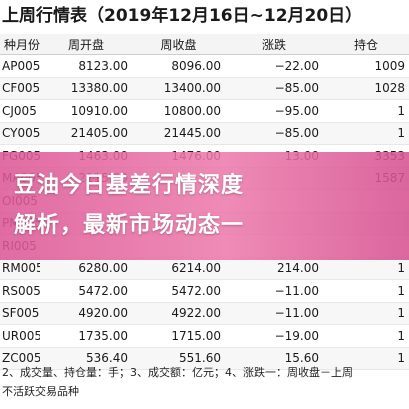 The image size is (409, 409). Describe the element at coordinates (177, 372) in the screenshot. I see `footnote-line-1: 2、成交量、持仓量：手；3、成交额：亿元；4、涨跌一：周收盘－上周` at that location.